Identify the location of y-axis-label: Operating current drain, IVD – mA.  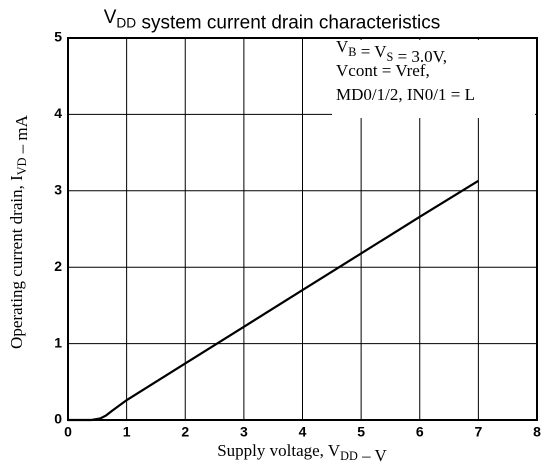
(19, 231).